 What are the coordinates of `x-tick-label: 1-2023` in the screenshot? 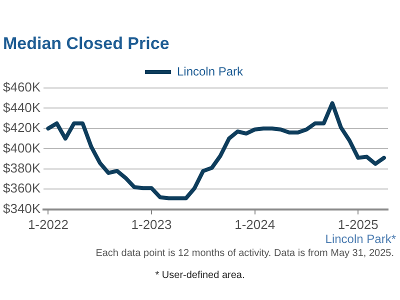 It's located at (151, 224).